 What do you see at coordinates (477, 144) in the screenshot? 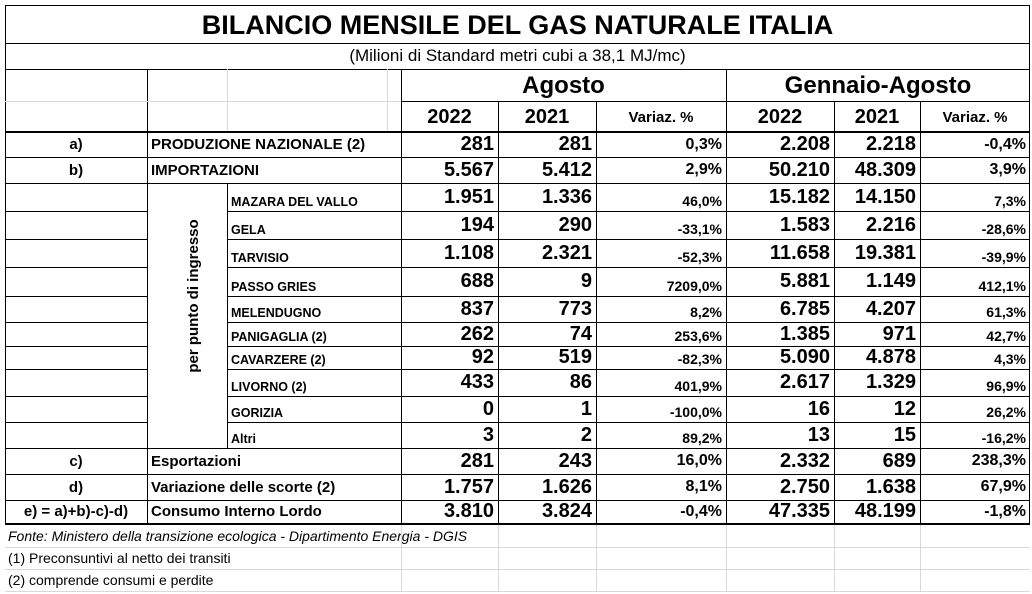
I see `value-month-2022: 281` at bounding box center [477, 144].